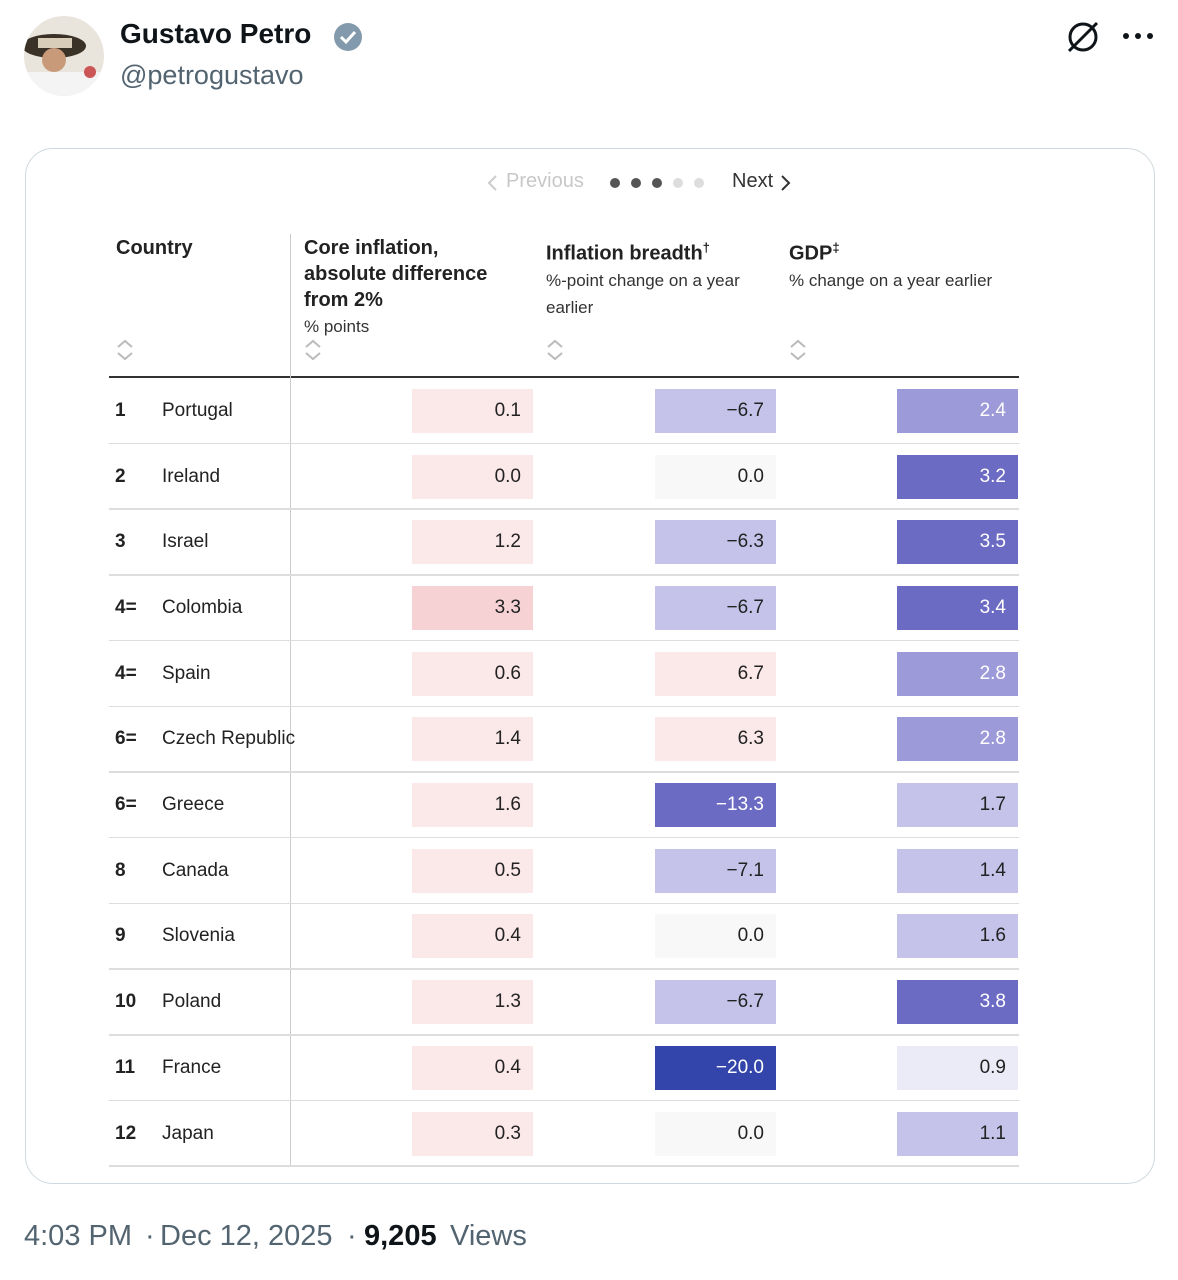 The height and width of the screenshot is (1280, 1178). Describe the element at coordinates (836, 247) in the screenshot. I see `header-mark: ‡` at that location.